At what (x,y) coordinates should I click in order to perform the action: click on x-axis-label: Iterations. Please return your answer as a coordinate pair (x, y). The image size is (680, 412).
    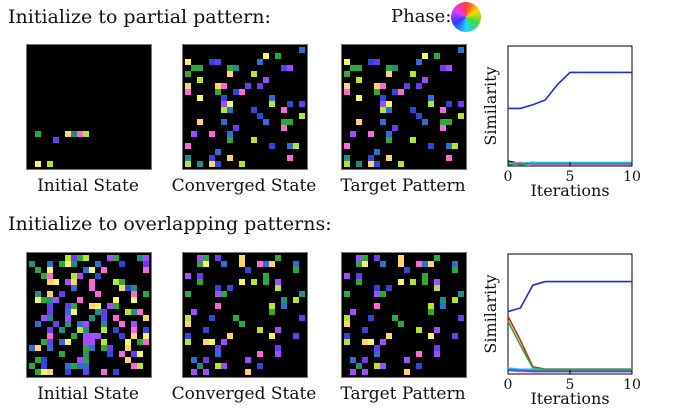
    Looking at the image, I should click on (569, 190).